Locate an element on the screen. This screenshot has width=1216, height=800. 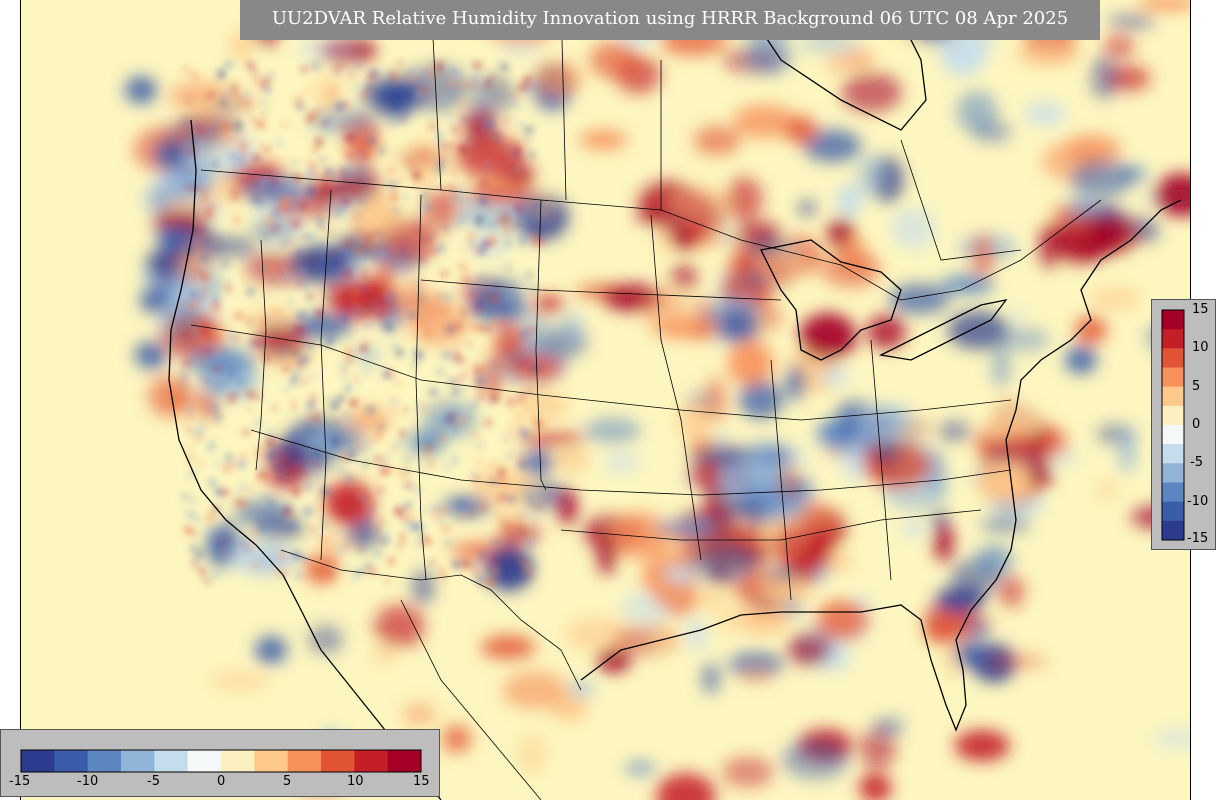
pacific-coastline is located at coordinates (245, 385).